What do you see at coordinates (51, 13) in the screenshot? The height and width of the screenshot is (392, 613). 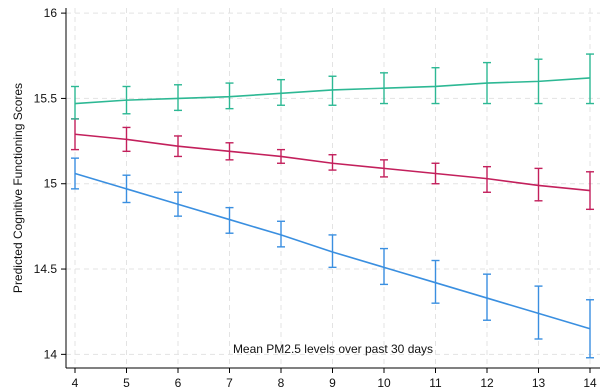 I see `y-tick-label: 16` at bounding box center [51, 13].